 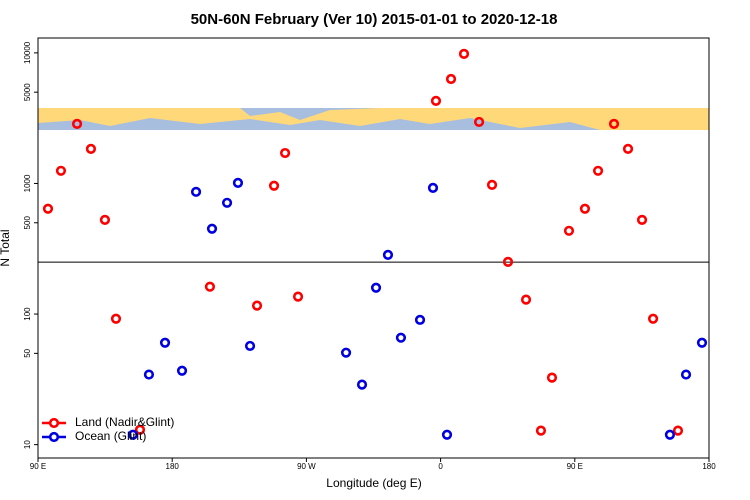 I want to click on x-tick-label: 0, so click(x=440, y=466).